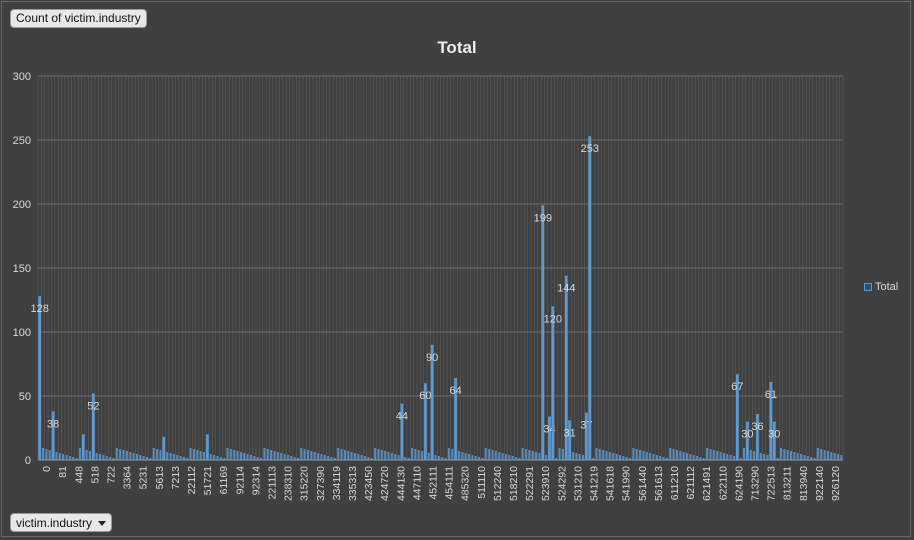 Image resolution: width=914 pixels, height=540 pixels. What do you see at coordinates (128, 478) in the screenshot?
I see `x-tick-label: 3364` at bounding box center [128, 478].